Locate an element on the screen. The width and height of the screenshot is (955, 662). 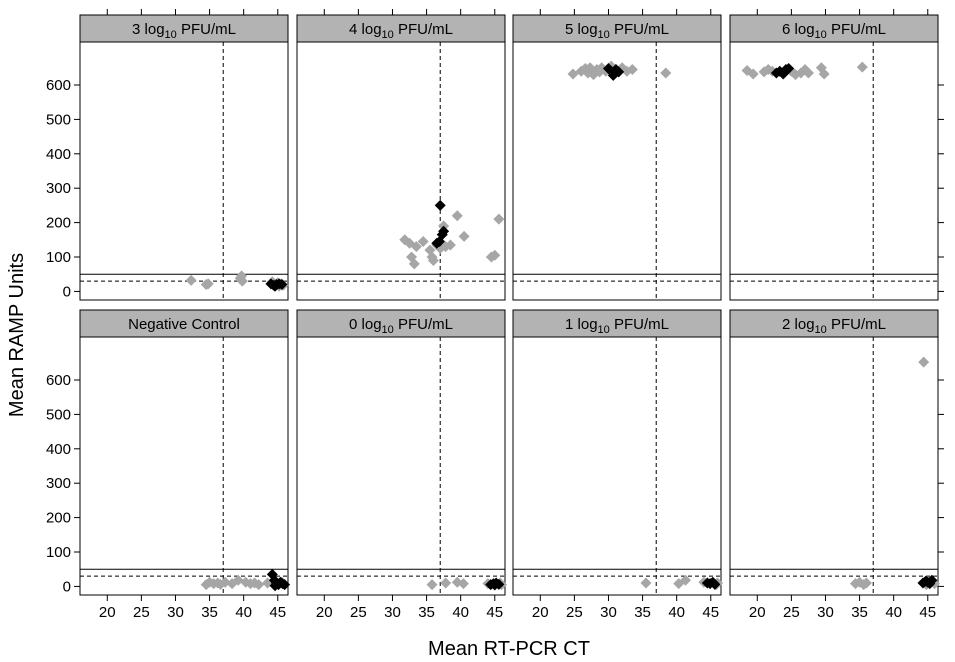
panel-title-base: 2 log is located at coordinates (798, 324).